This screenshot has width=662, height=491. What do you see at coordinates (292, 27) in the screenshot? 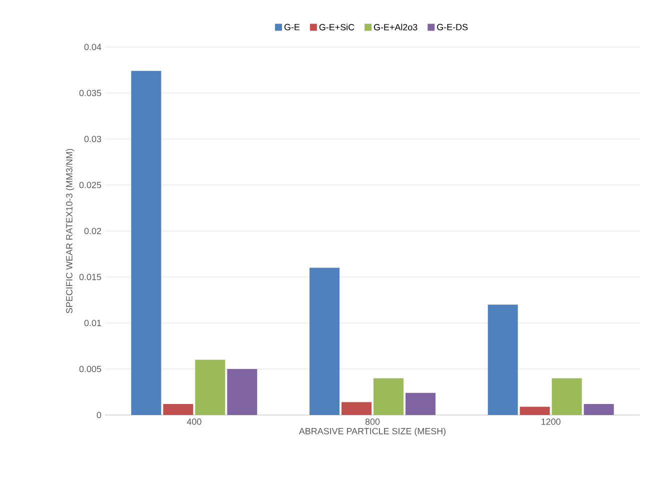
I see `legend-label: G-E` at bounding box center [292, 27].